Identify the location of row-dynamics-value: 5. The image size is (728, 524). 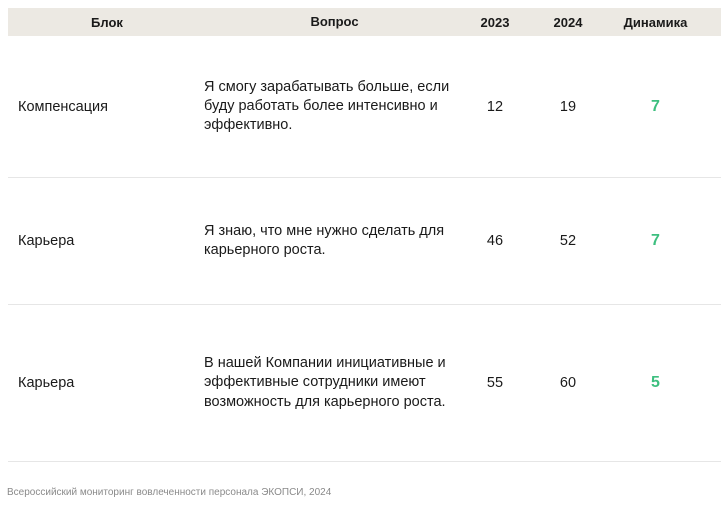
(655, 382).